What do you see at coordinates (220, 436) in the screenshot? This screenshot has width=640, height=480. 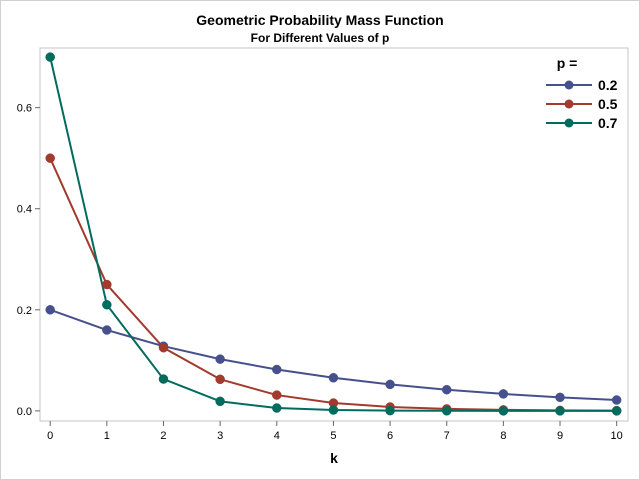 I see `x-tick-label: 3` at bounding box center [220, 436].